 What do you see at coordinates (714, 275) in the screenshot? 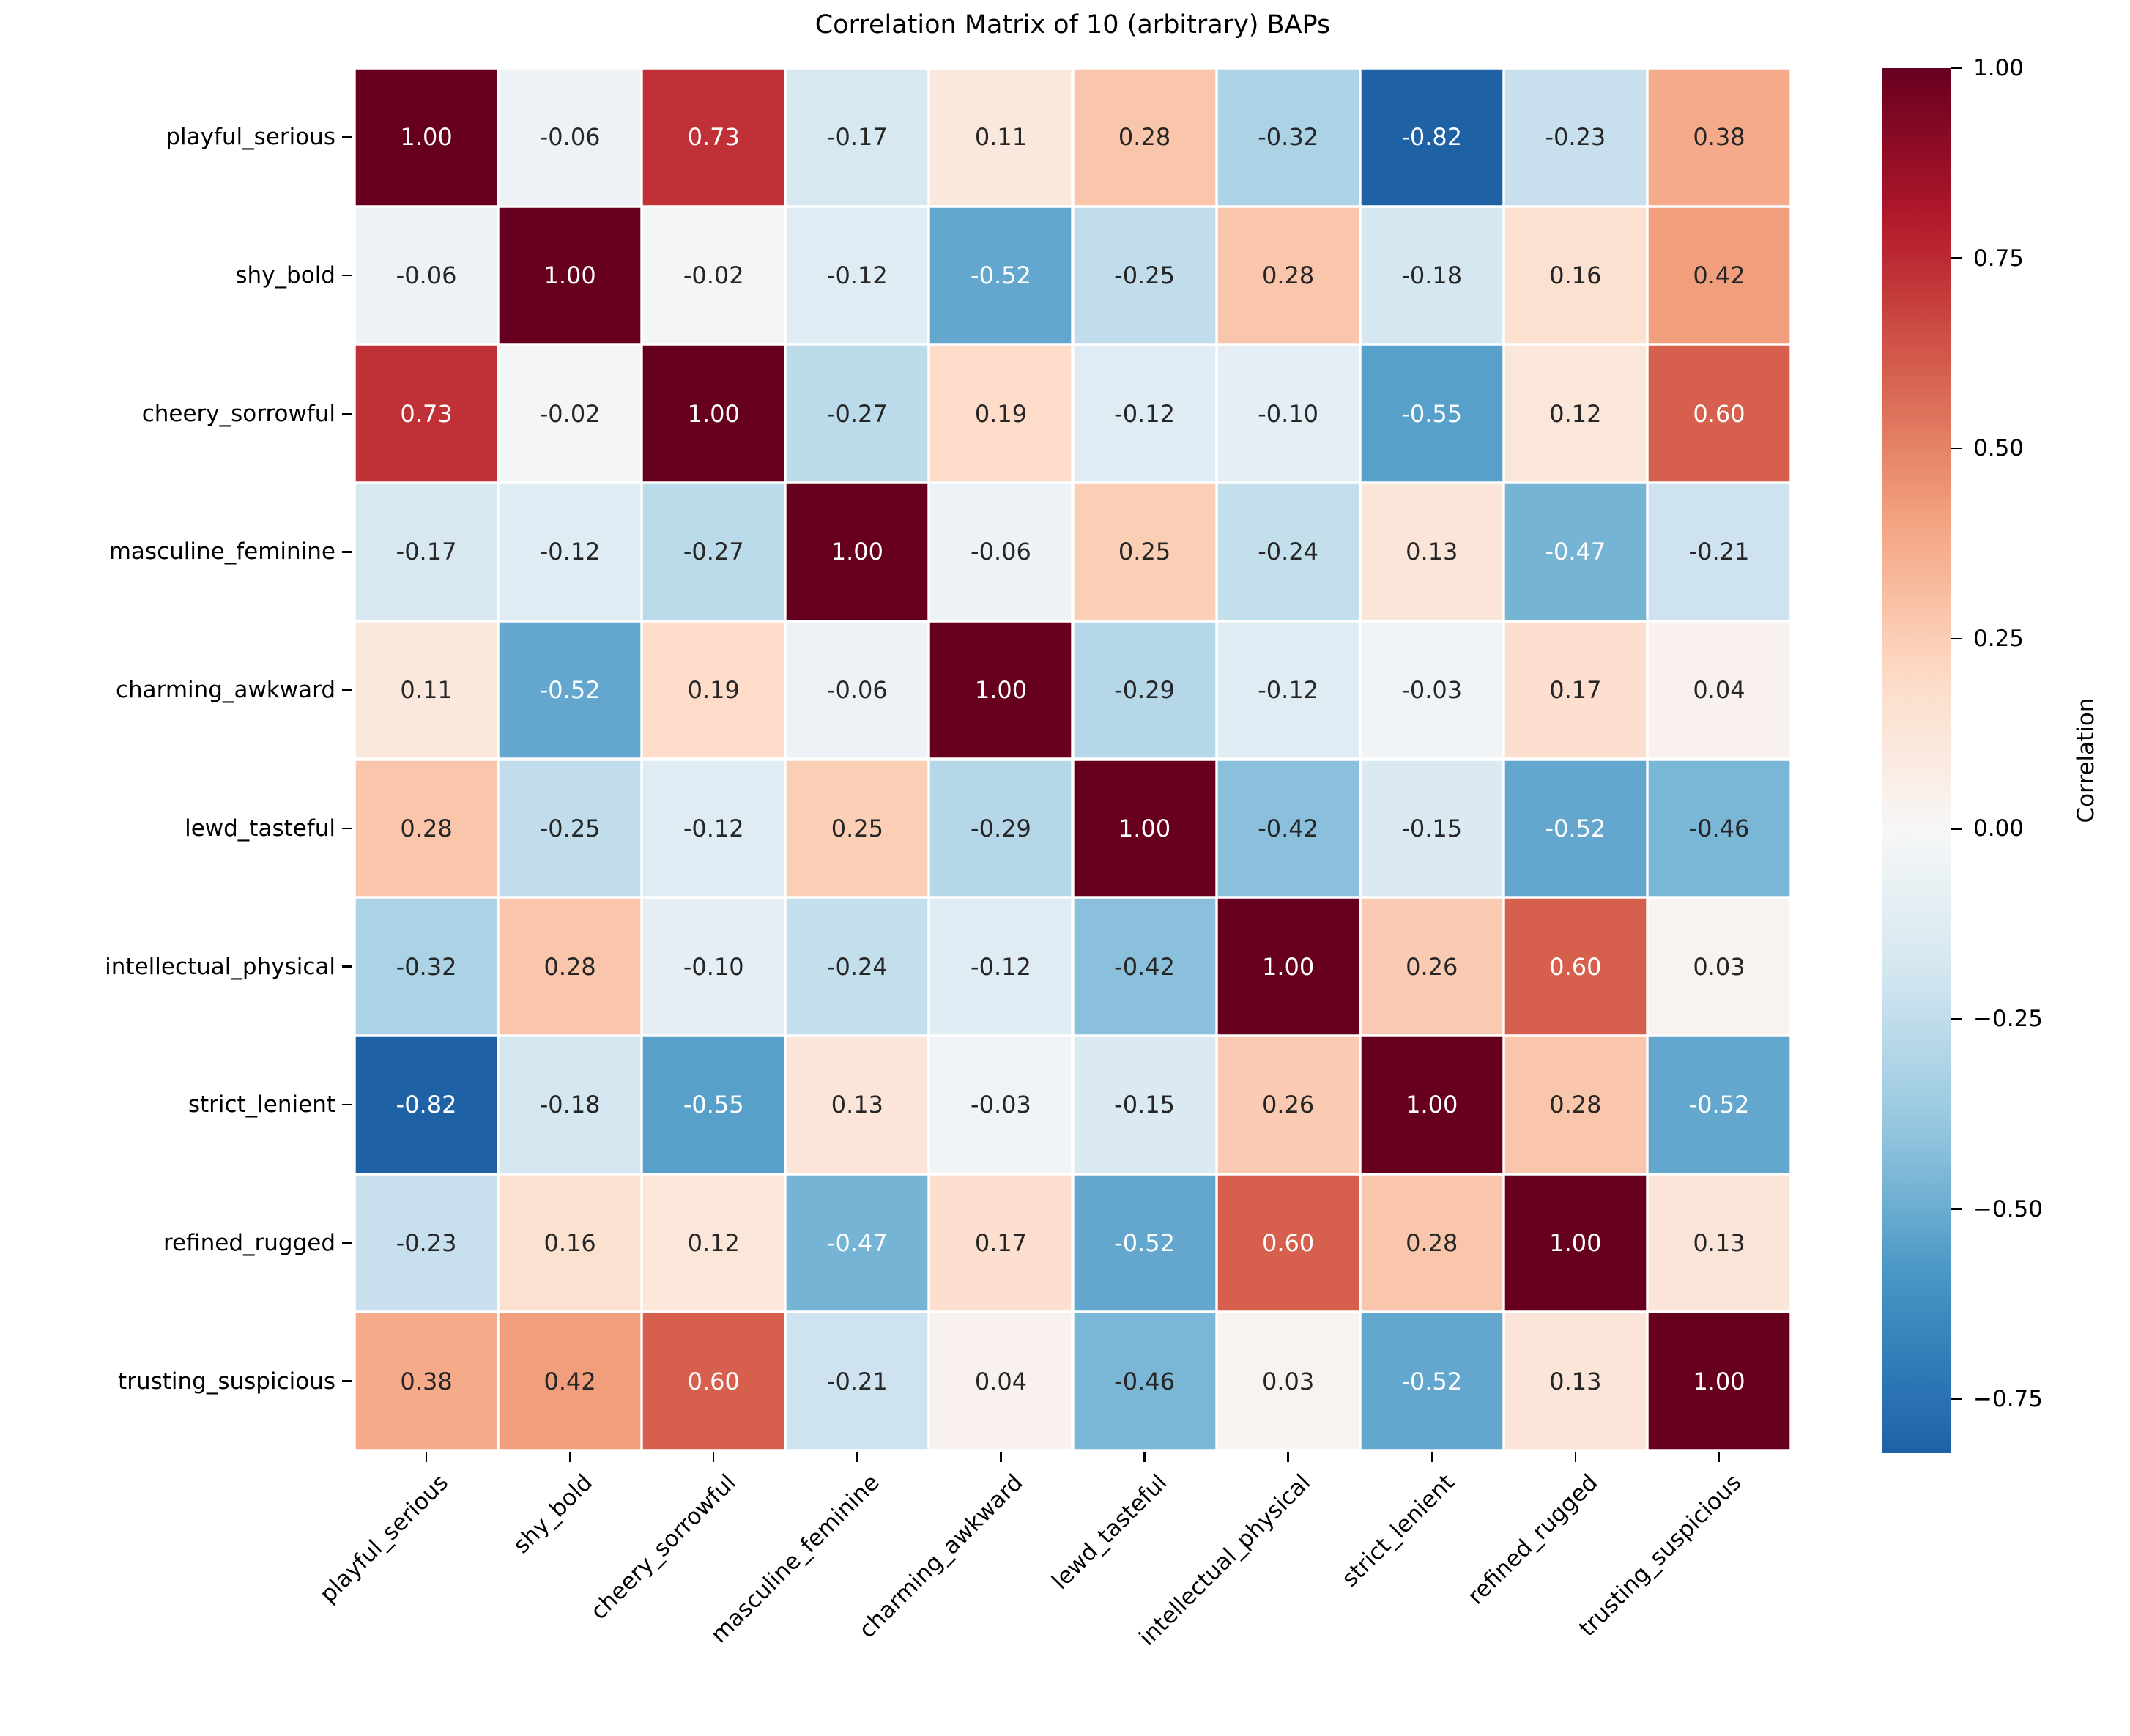
I see `heatmap-cell: -0.02` at bounding box center [714, 275].